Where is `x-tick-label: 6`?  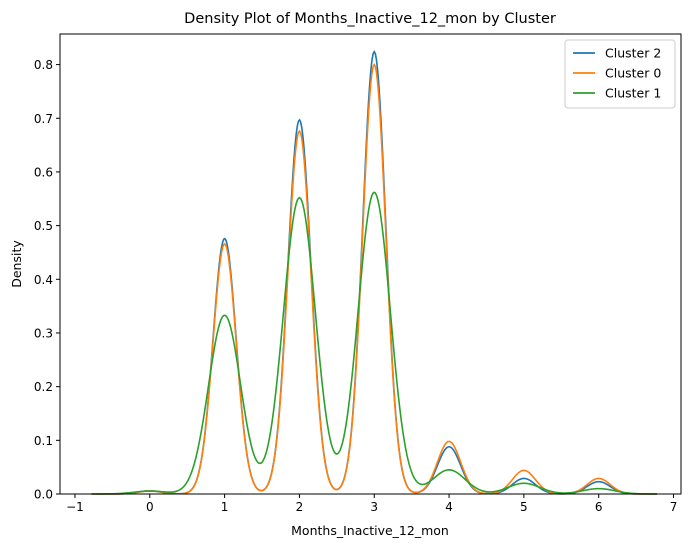 x-tick-label: 6 is located at coordinates (599, 507).